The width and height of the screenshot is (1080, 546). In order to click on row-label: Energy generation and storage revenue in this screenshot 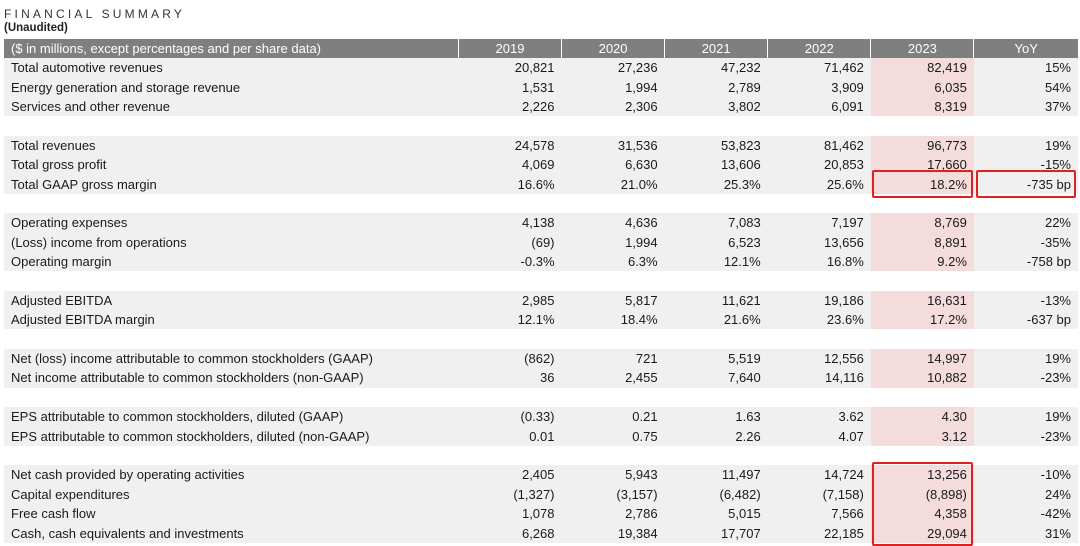, I will do `click(231, 87)`.